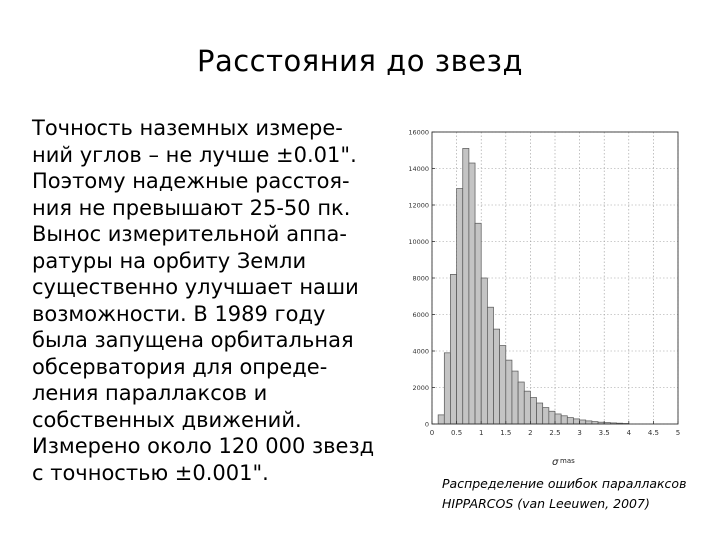  What do you see at coordinates (418, 133) in the screenshot?
I see `y-tick-label: 16000` at bounding box center [418, 133].